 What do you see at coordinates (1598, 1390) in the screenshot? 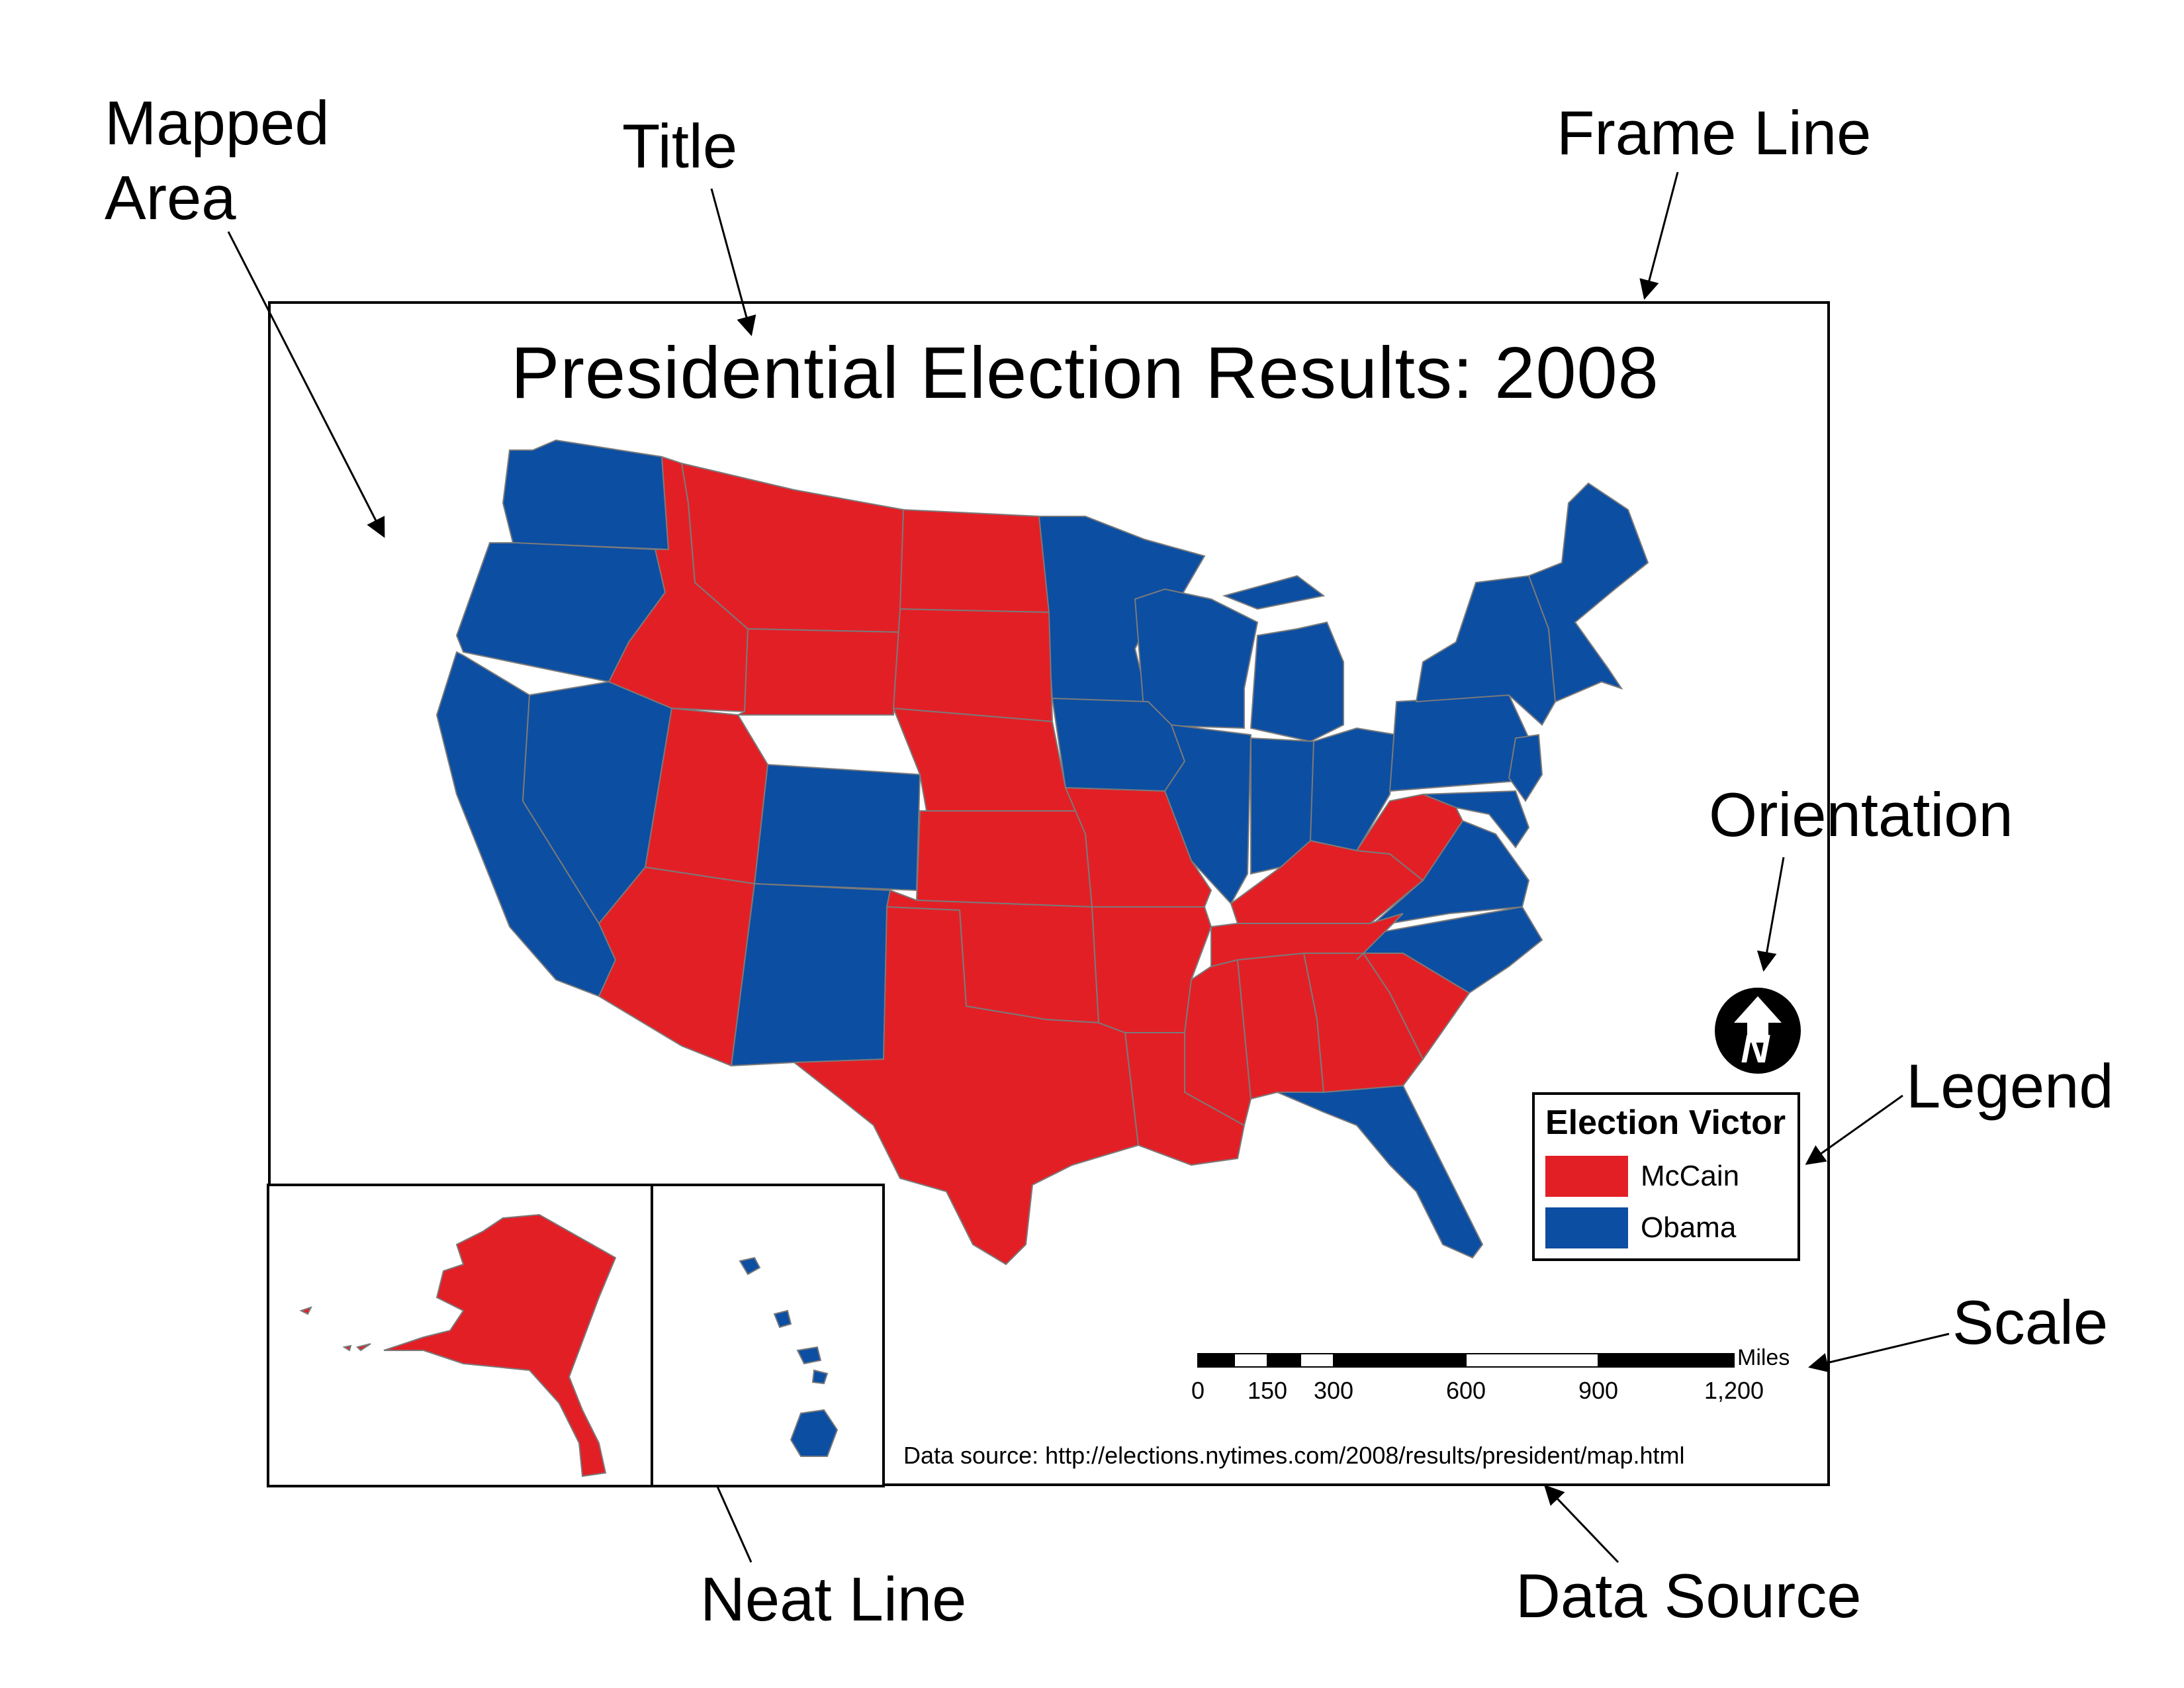
I see `scale-tick: 900` at bounding box center [1598, 1390].